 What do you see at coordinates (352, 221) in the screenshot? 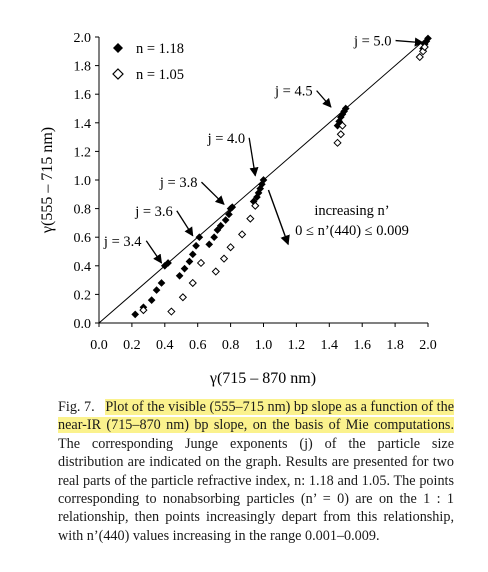
I see `increasing-n-note: increasing n’ 0 ≤ n’(440) ≤ 0.009` at bounding box center [352, 221].